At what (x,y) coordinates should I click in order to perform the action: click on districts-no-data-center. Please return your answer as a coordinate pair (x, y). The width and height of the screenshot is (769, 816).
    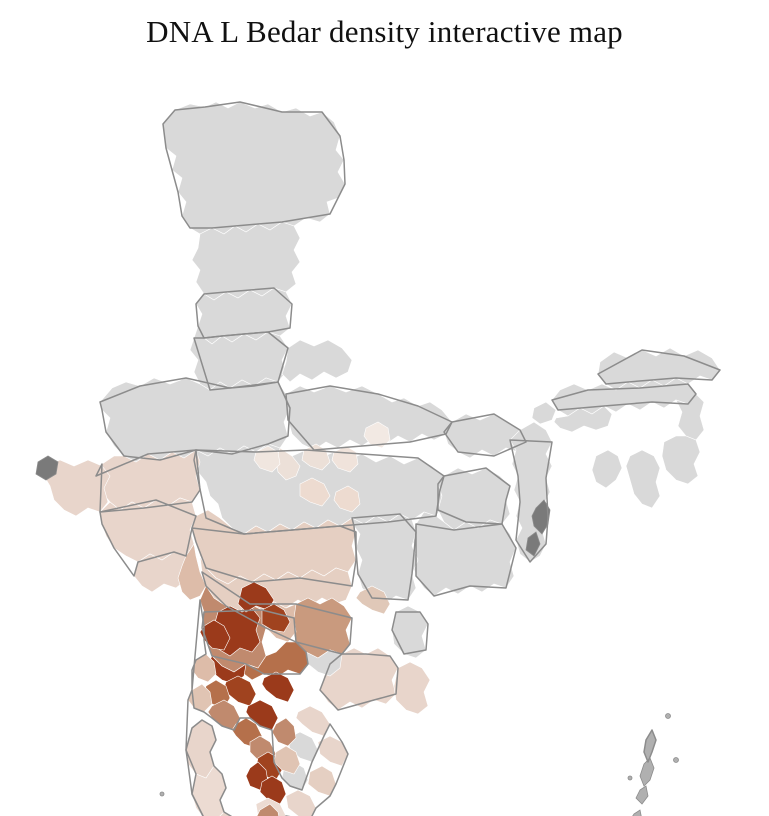
    Looking at the image, I should click on (313, 456).